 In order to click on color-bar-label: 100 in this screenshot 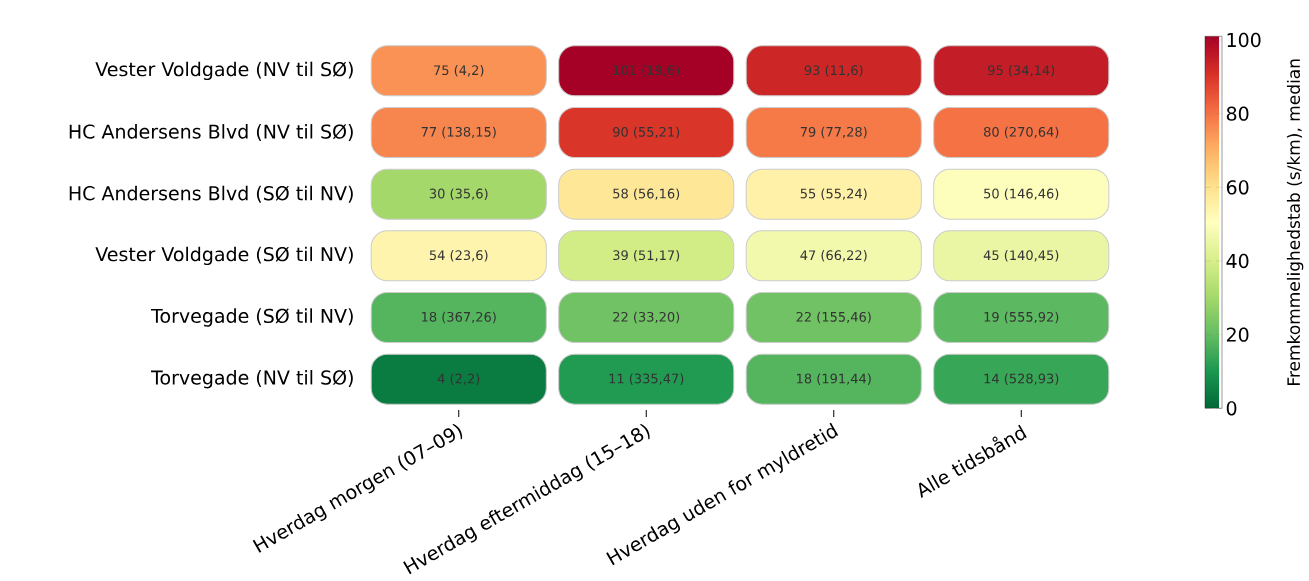, I will do `click(1244, 40)`.